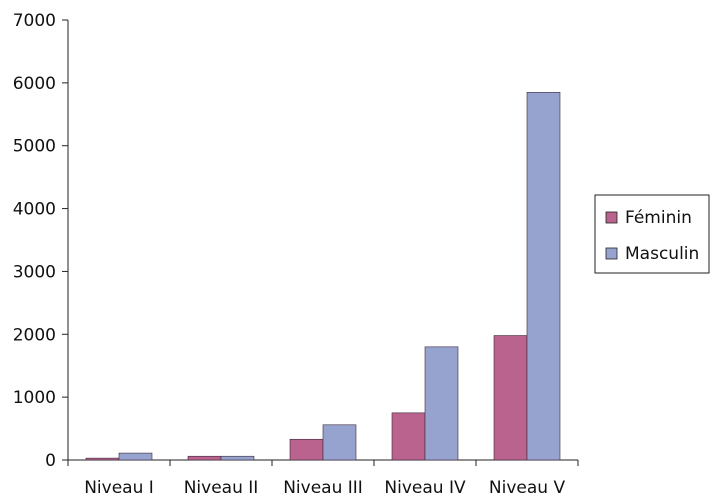 This screenshot has width=710, height=502. I want to click on legend-box, so click(652, 234).